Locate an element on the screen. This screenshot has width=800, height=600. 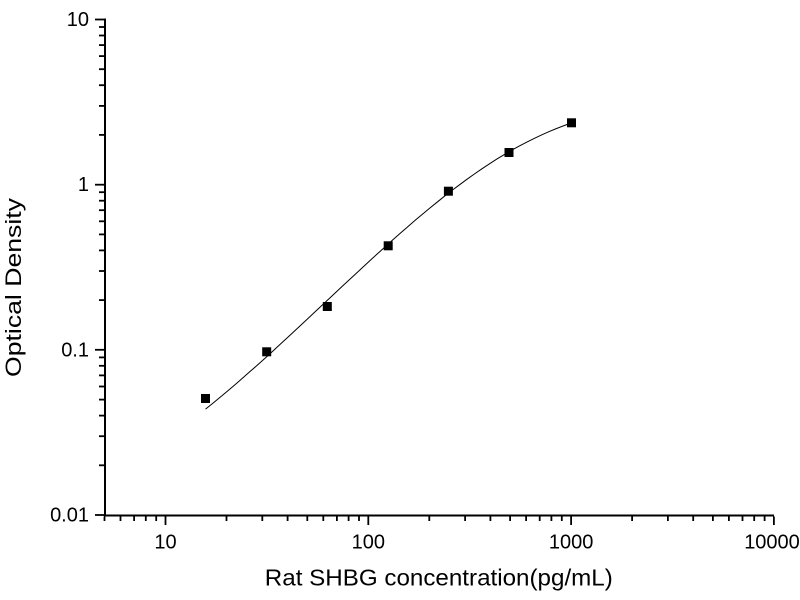
svg-text: 0.01 is located at coordinates (69, 516).